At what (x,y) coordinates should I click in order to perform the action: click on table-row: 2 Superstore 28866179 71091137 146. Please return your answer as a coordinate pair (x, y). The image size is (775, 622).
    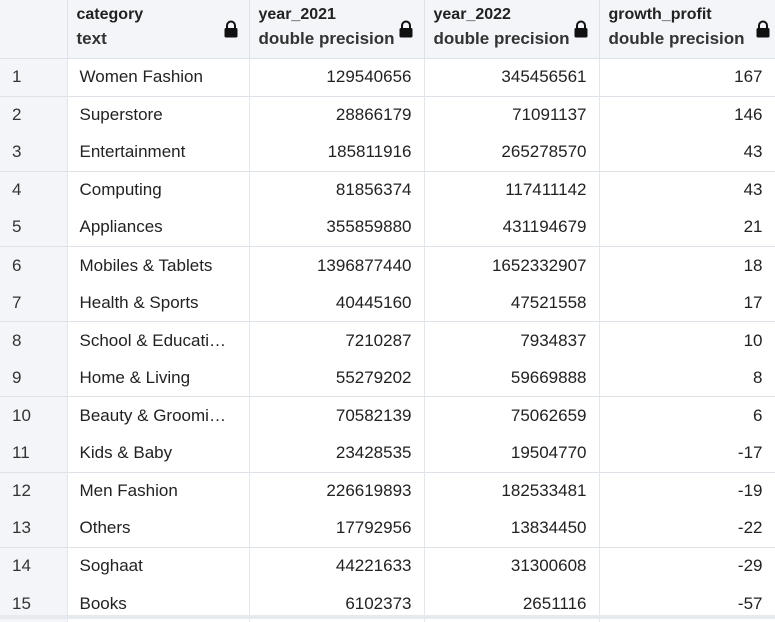
    Looking at the image, I should click on (387, 114).